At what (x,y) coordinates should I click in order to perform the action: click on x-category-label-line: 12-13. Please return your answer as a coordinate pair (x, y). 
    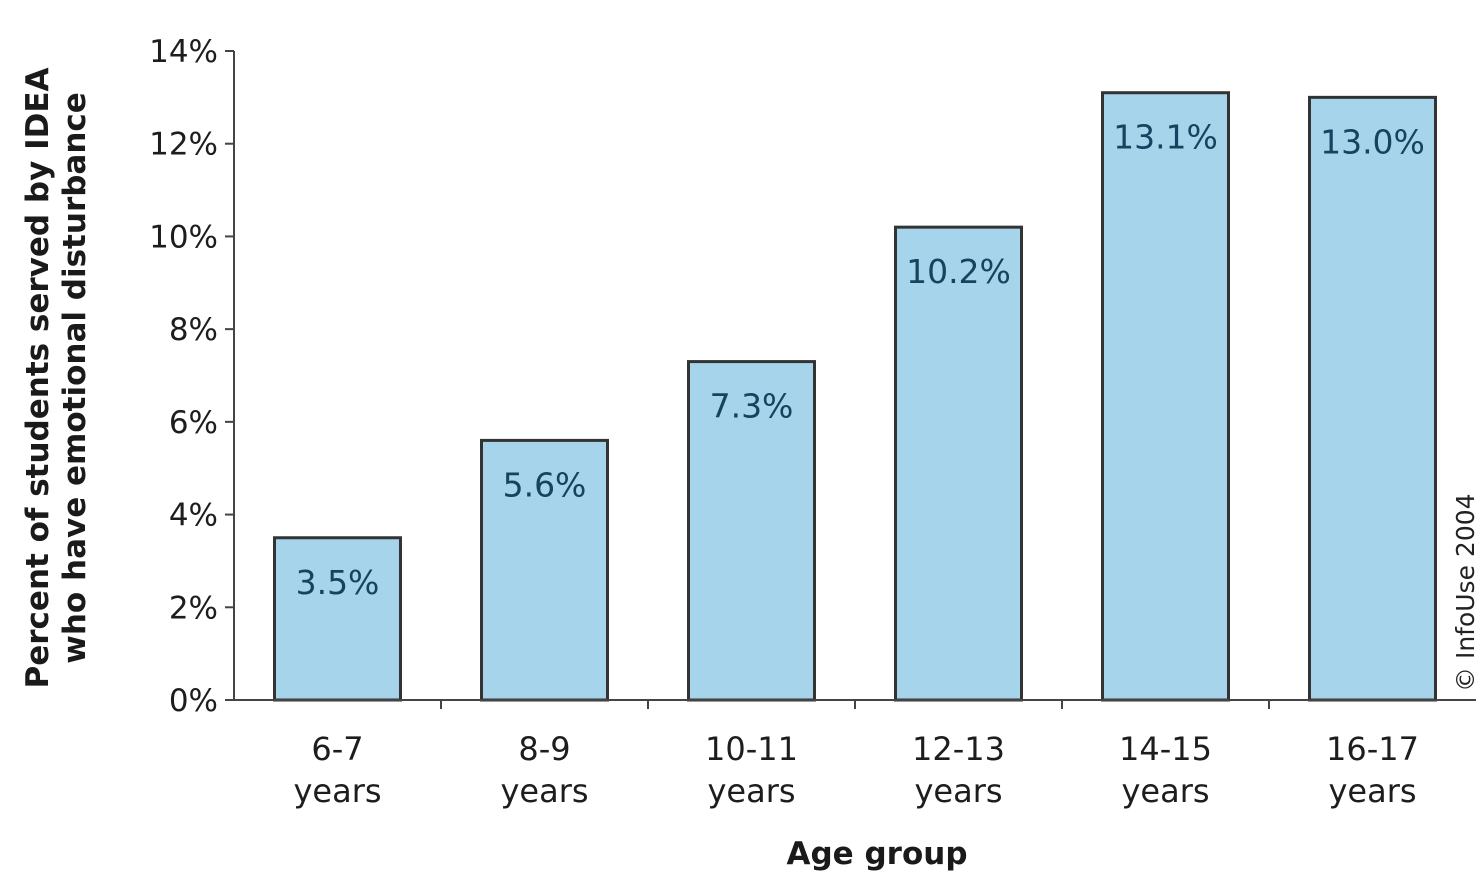
    Looking at the image, I should click on (958, 749).